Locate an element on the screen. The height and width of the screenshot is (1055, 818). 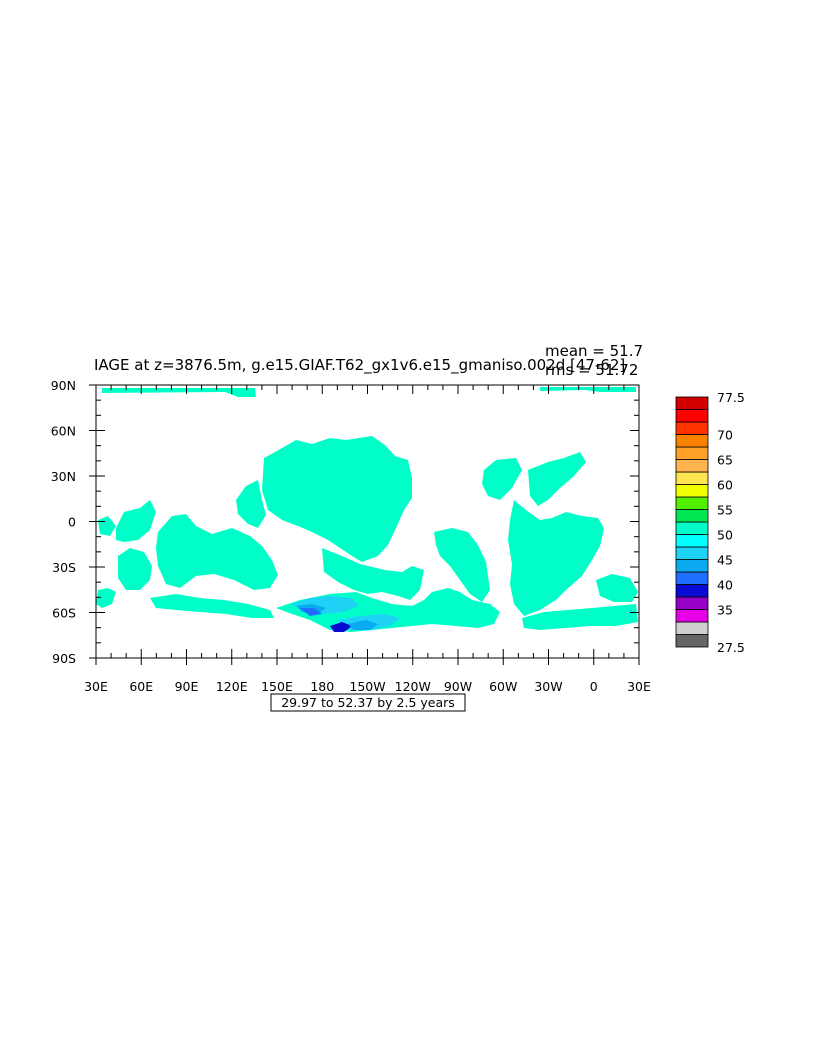
field-region-atlantic-east is located at coordinates (617, 588).